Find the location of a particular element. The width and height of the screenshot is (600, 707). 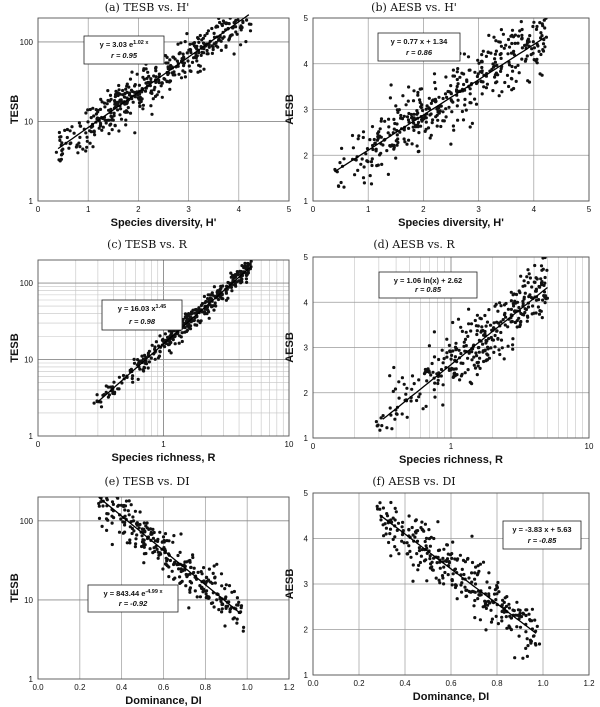

scatter-points is located at coordinates (153, 90).